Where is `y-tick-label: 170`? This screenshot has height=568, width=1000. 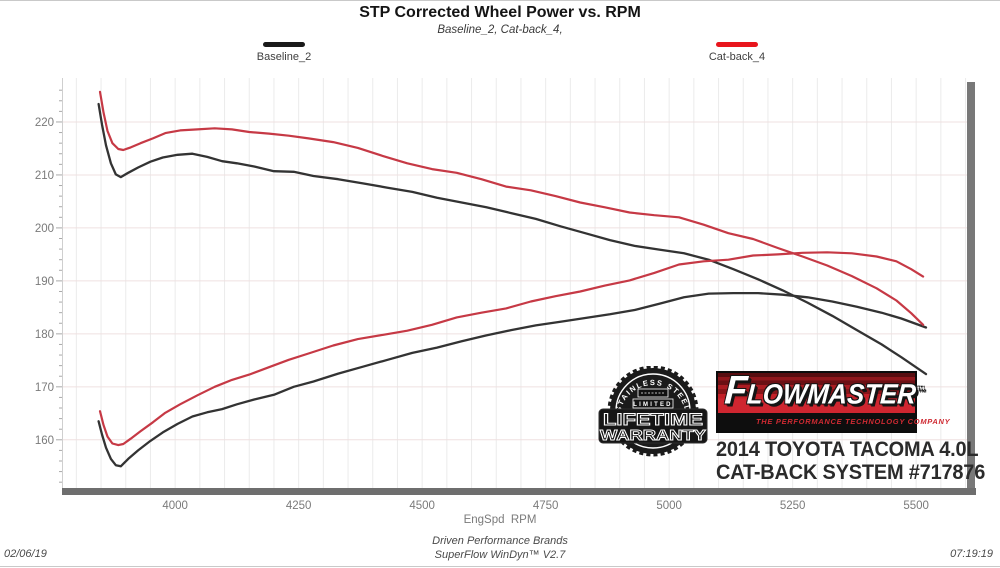 y-tick-label: 170 is located at coordinates (44, 388).